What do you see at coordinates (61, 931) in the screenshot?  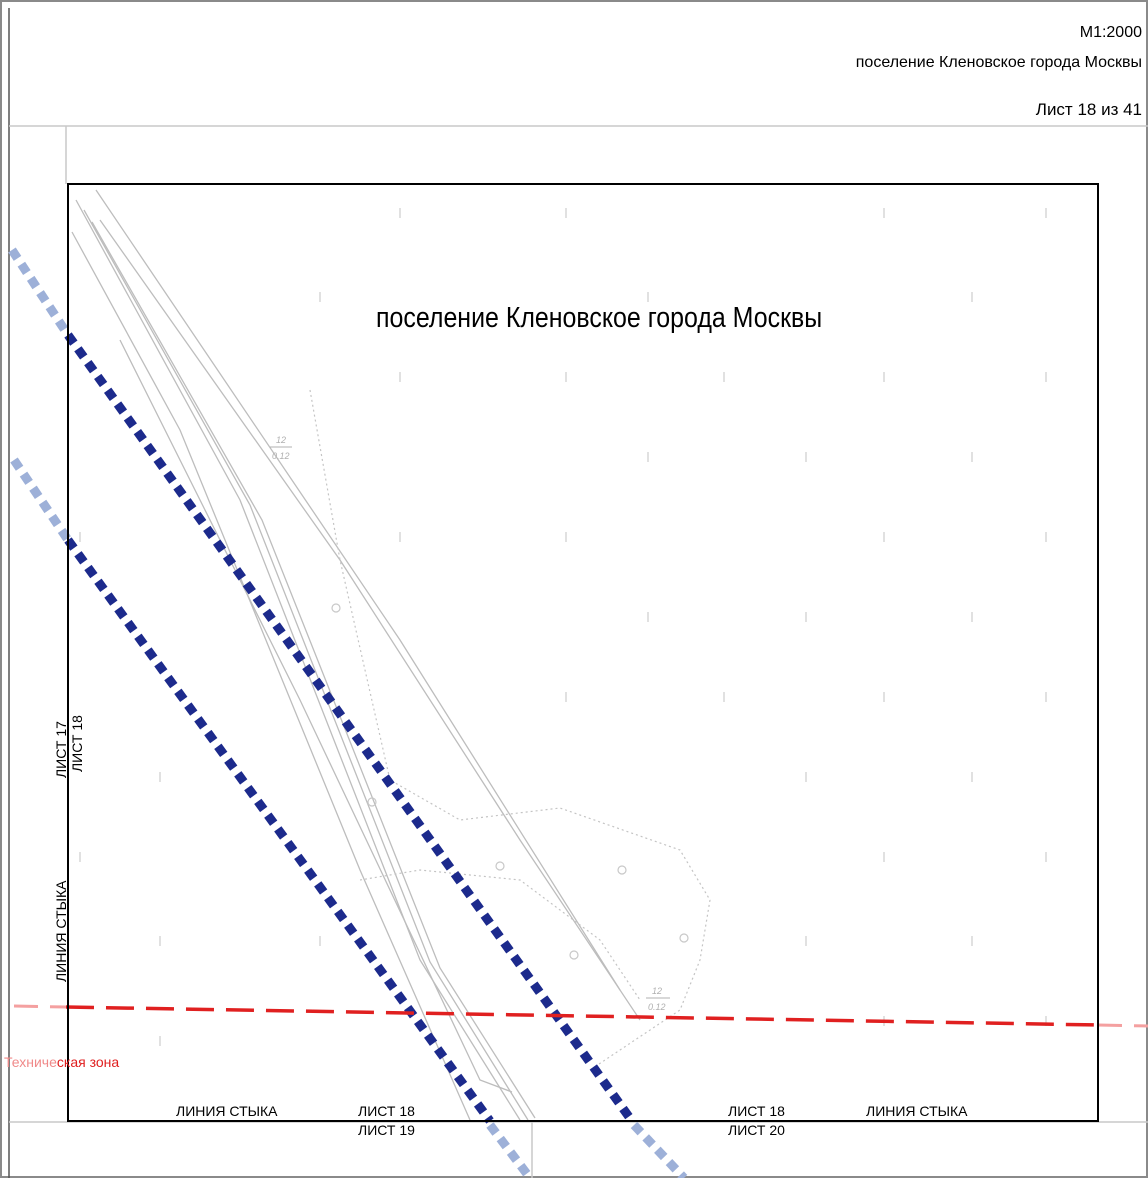 I see `junction-line-left: ЛИНИЯ СТЫКА` at bounding box center [61, 931].